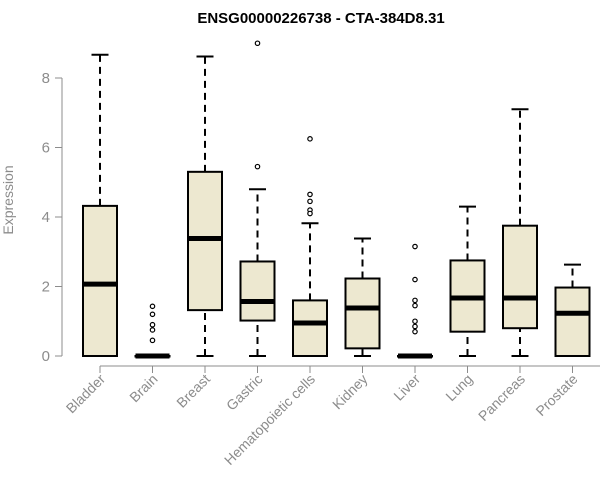  What do you see at coordinates (269, 419) in the screenshot?
I see `x-tick-label: Hematopoietic cells` at bounding box center [269, 419].